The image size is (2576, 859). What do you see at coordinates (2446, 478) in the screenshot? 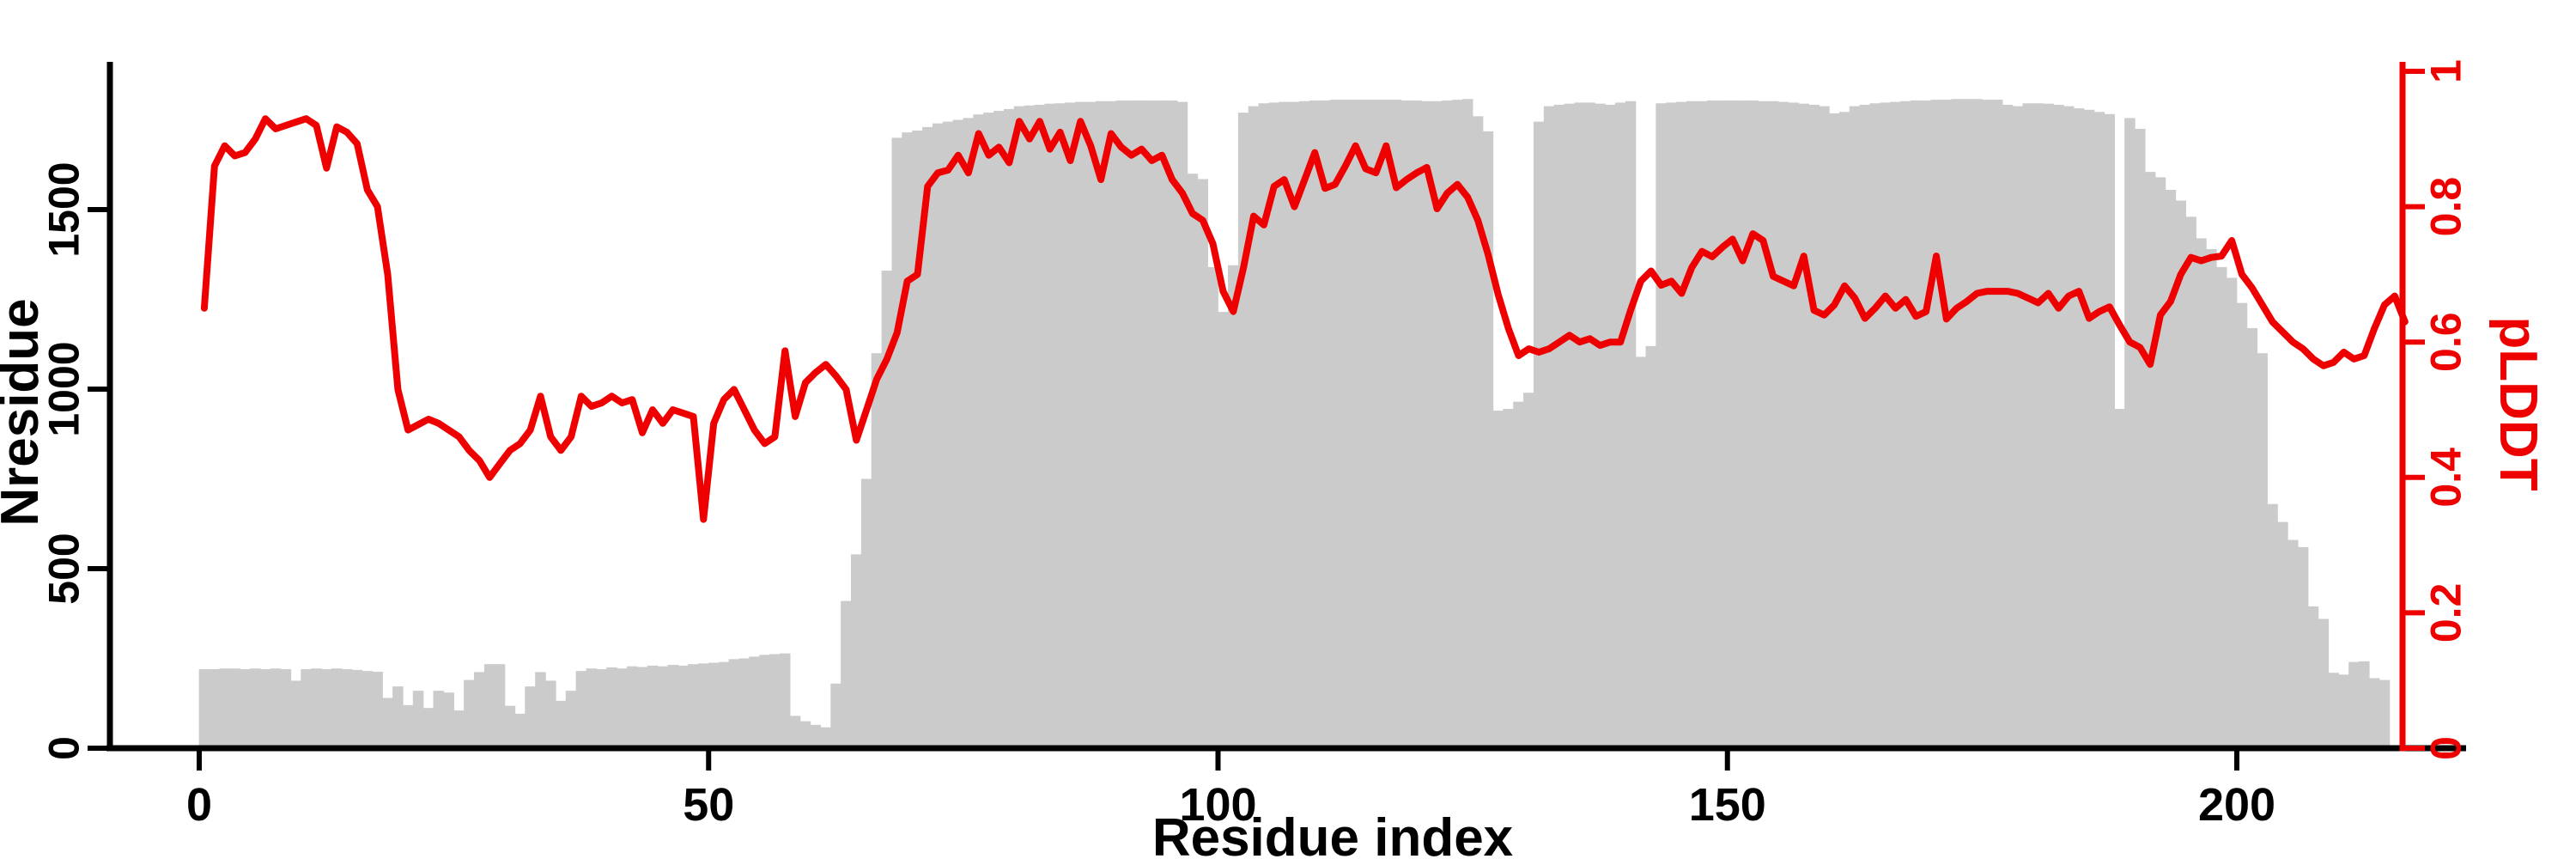
I see `y-axis-right-tick-label: 0.4` at bounding box center [2446, 478].